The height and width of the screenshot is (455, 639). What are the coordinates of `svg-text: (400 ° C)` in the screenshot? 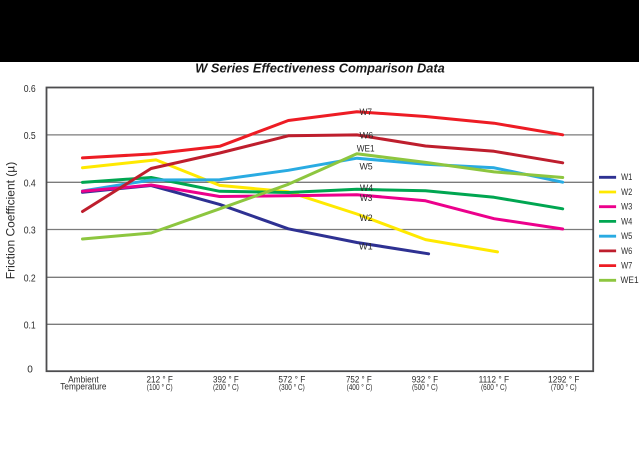 It's located at (360, 387).